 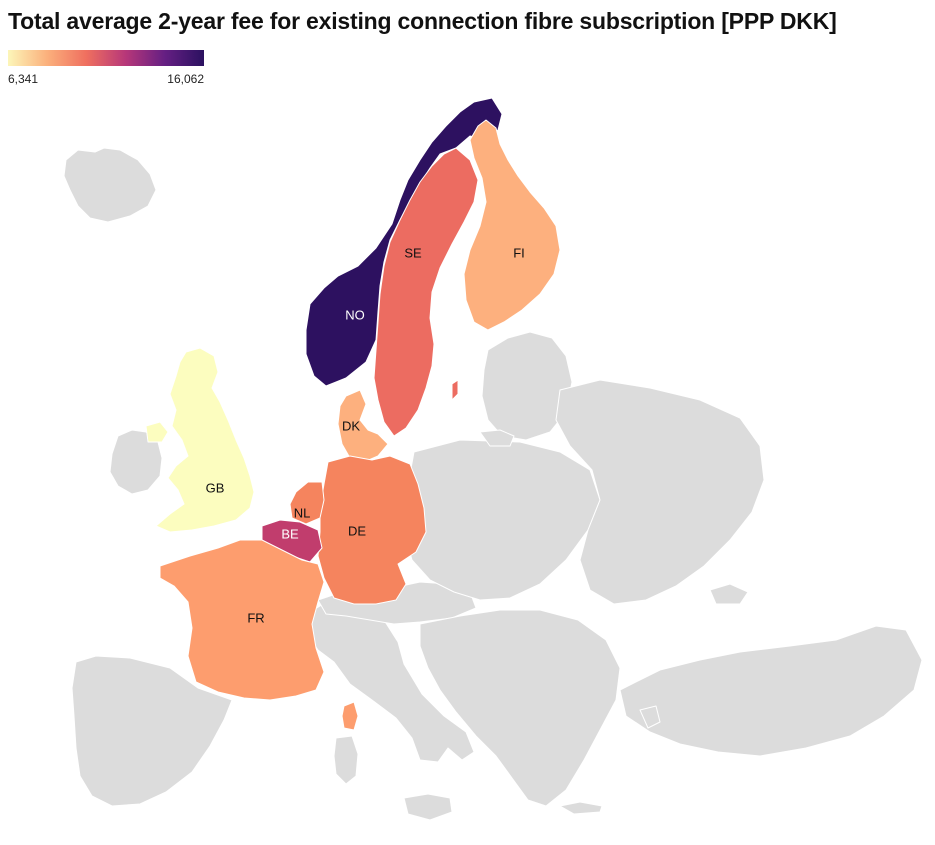 I want to click on corsica-gap, so click(x=729, y=594).